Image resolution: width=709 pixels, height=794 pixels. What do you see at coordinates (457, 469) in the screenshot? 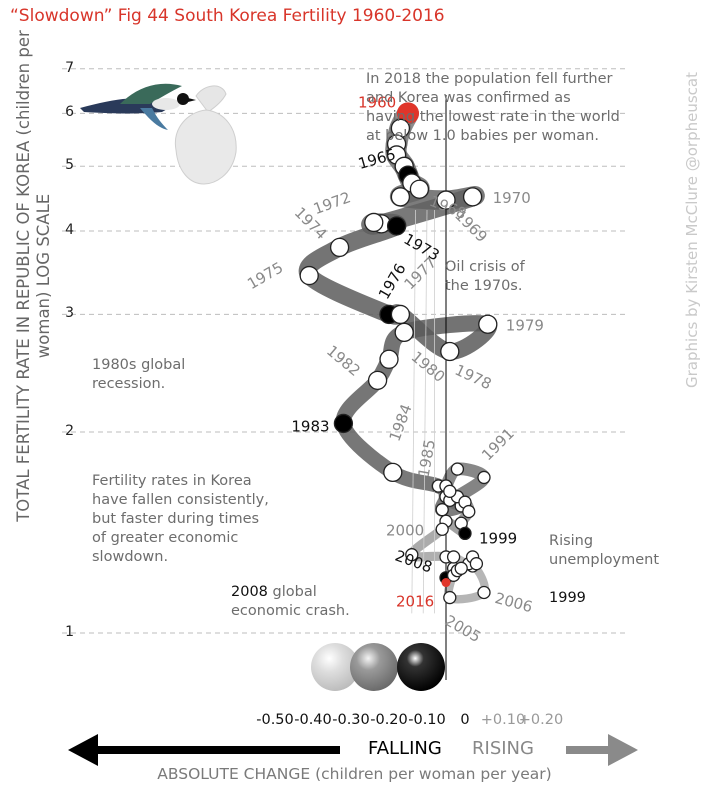
I see `point-1992` at bounding box center [457, 469].